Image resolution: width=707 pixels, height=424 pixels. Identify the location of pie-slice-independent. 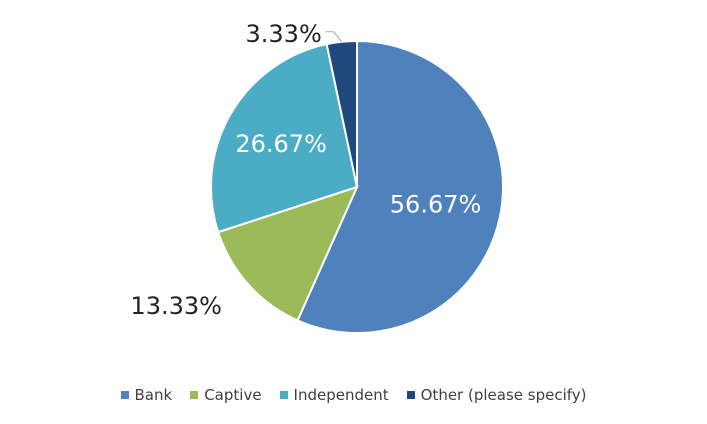
(284, 138).